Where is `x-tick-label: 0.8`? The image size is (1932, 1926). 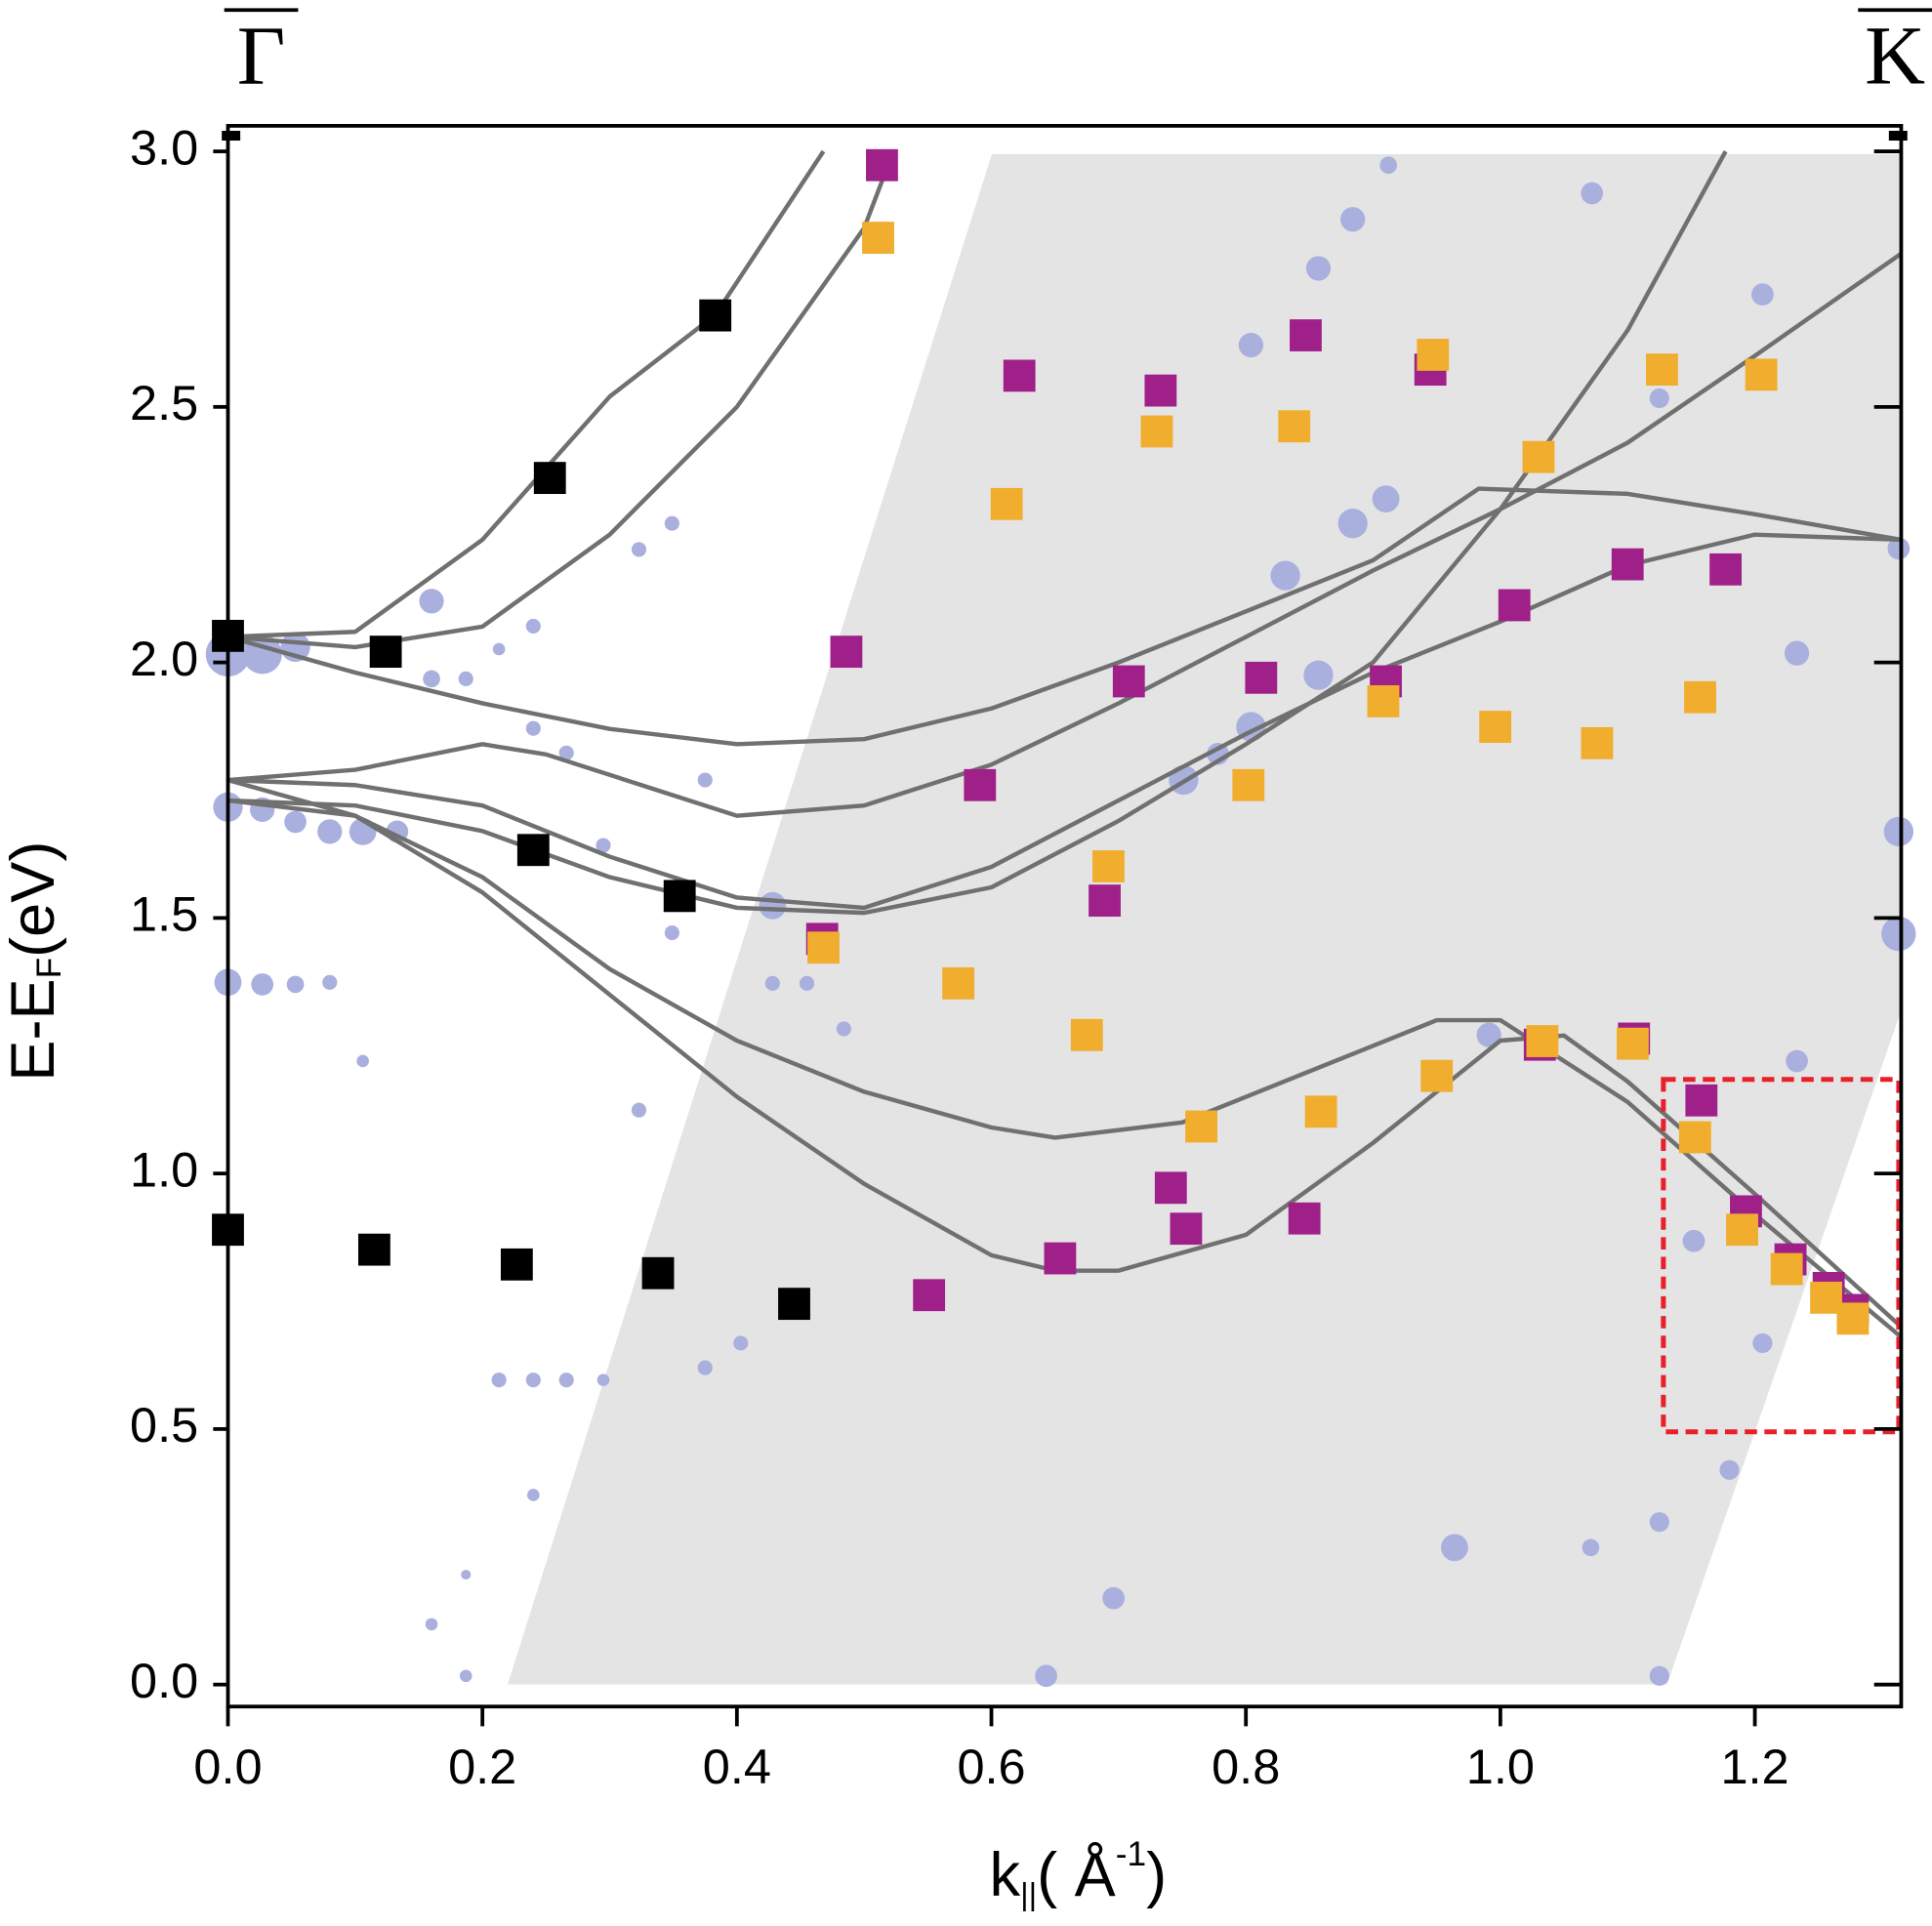
x-tick-label: 0.8 is located at coordinates (1246, 1767).